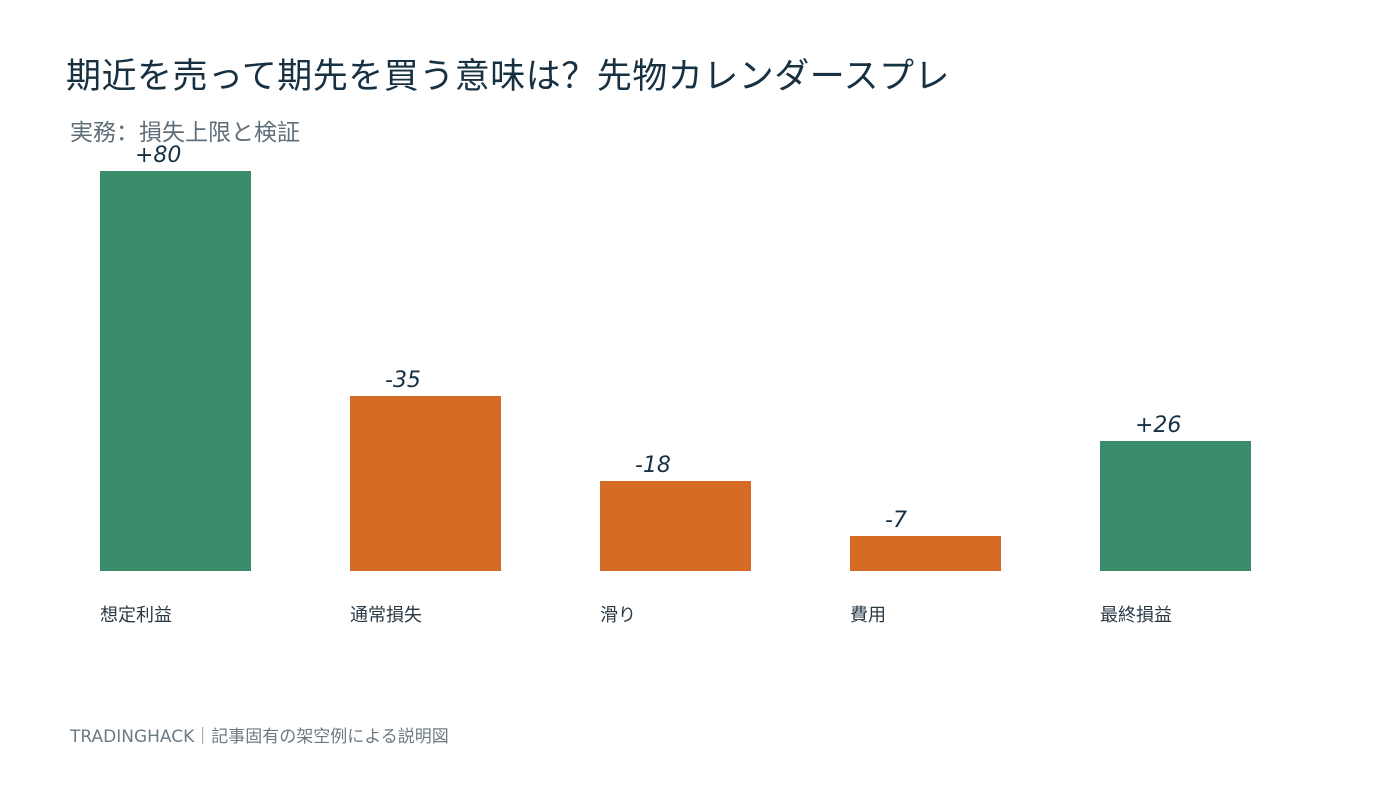 This screenshot has height=788, width=1400. What do you see at coordinates (508, 77) in the screenshot?
I see `page-title: 期近を売って期先を買う意味は？先物カレンダースプレ` at bounding box center [508, 77].